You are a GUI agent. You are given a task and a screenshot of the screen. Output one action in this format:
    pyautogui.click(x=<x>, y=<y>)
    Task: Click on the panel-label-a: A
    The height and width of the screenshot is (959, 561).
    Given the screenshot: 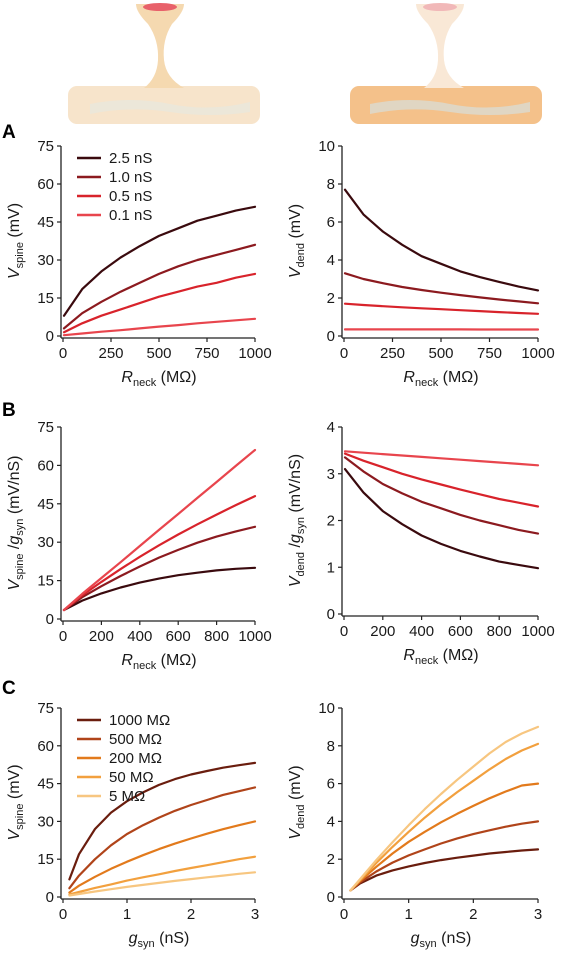 What is the action you would take?
    pyautogui.click(x=9, y=132)
    